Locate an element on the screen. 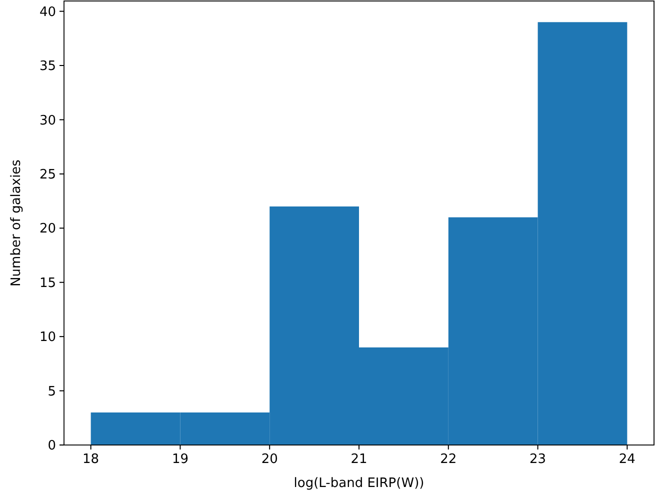  x-tick-label: 19 is located at coordinates (180, 459).